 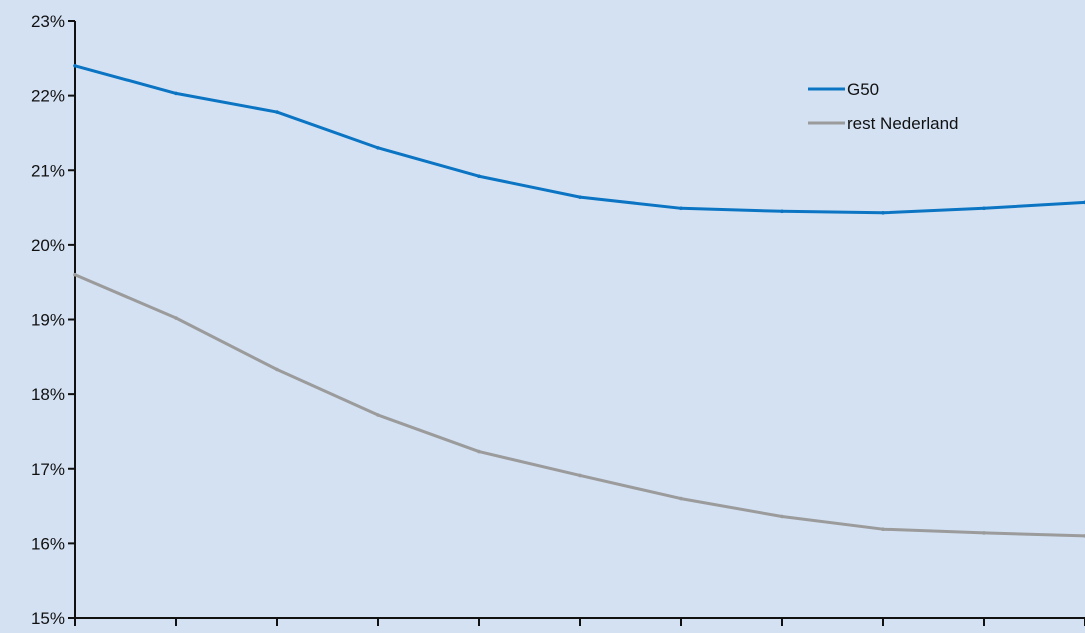 I want to click on y-tick-label: 17%, so click(x=48, y=469).